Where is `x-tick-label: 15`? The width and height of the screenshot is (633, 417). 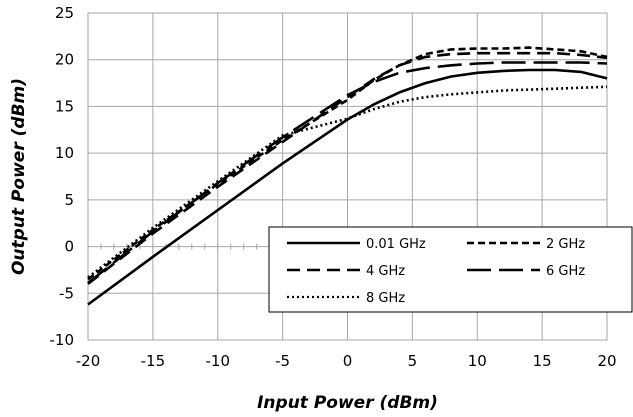 x-tick-label: 15 is located at coordinates (542, 361).